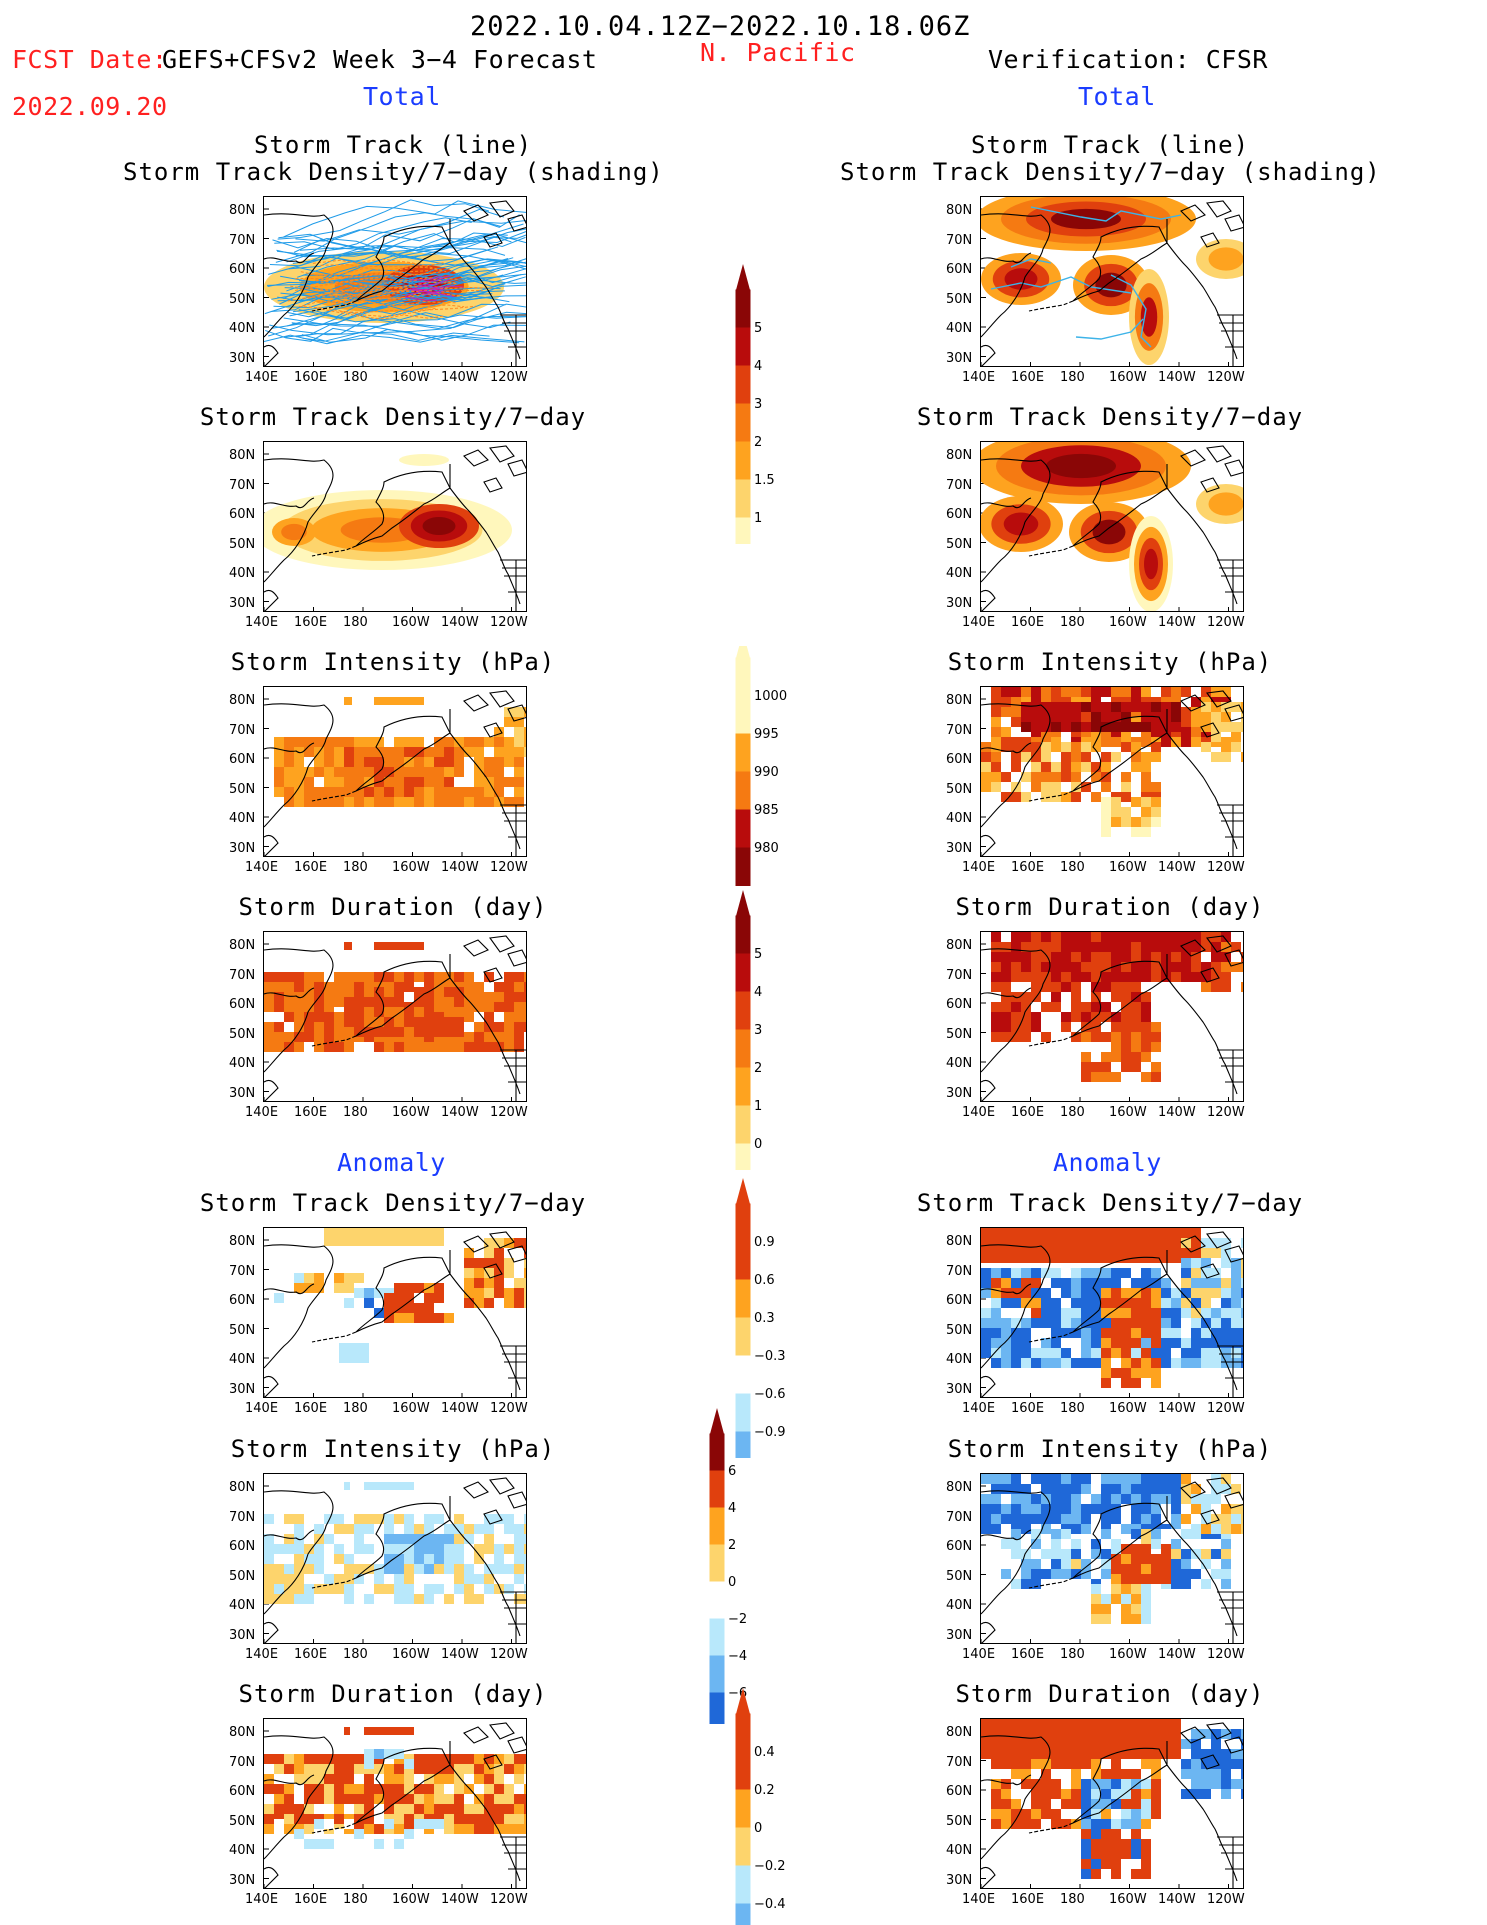 The height and width of the screenshot is (1925, 1487). What do you see at coordinates (395, 771) in the screenshot?
I see `map-intensity-forecast` at bounding box center [395, 771].